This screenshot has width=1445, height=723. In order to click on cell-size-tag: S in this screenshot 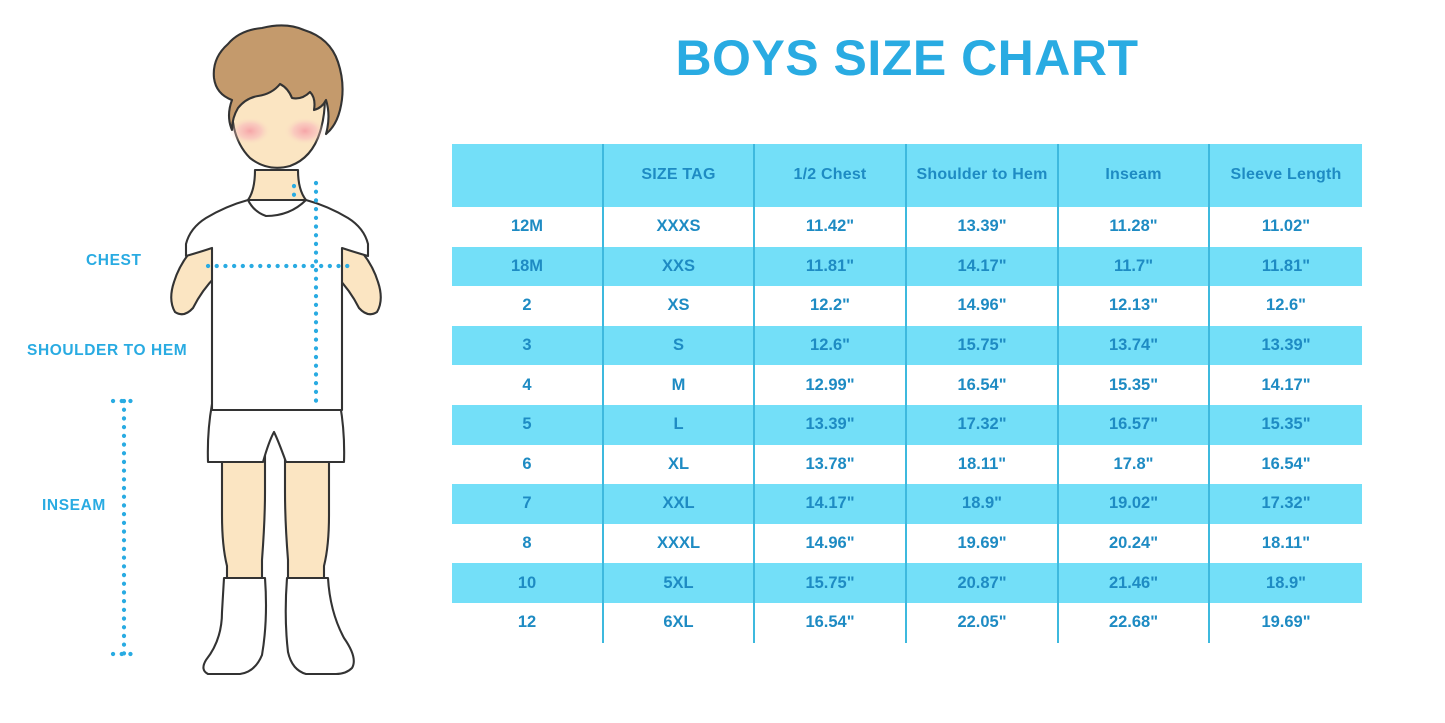, I will do `click(678, 345)`.